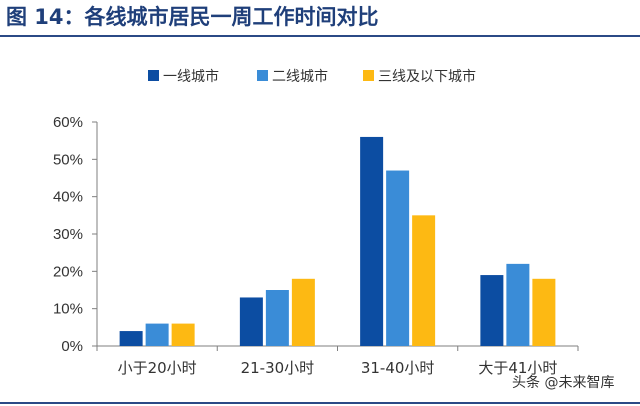  Describe the element at coordinates (320, 36) in the screenshot. I see `title-divider` at that location.